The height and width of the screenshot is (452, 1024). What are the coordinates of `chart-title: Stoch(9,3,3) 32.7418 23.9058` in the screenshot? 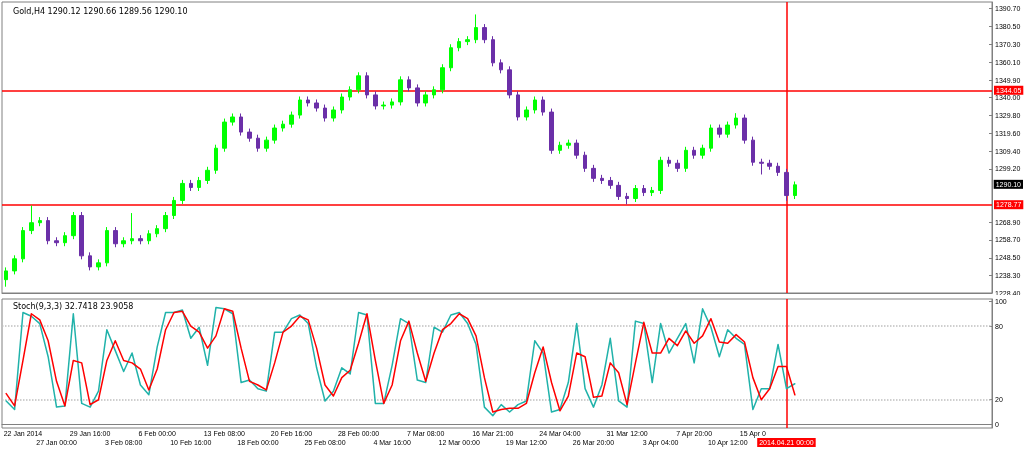 It's located at (73, 306).